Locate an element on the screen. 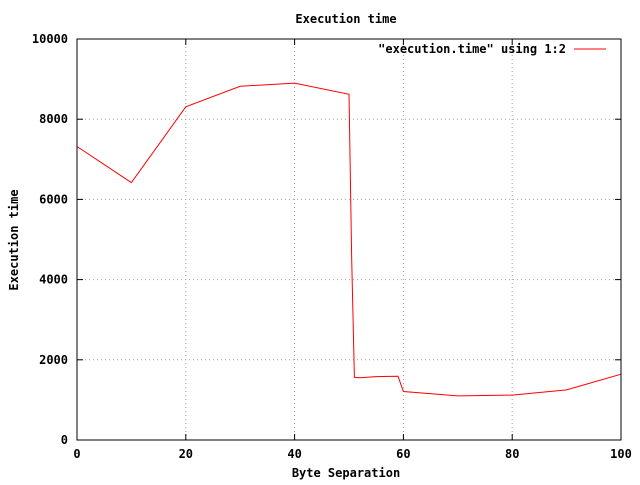 Image resolution: width=640 pixels, height=485 pixels. x-axis-label: Byte Separation is located at coordinates (346, 473).